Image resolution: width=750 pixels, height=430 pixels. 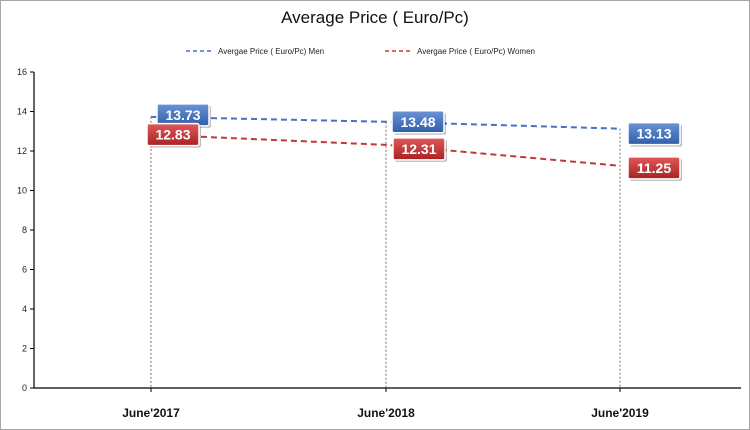 I want to click on data-label-value: 13.48, so click(x=417, y=122).